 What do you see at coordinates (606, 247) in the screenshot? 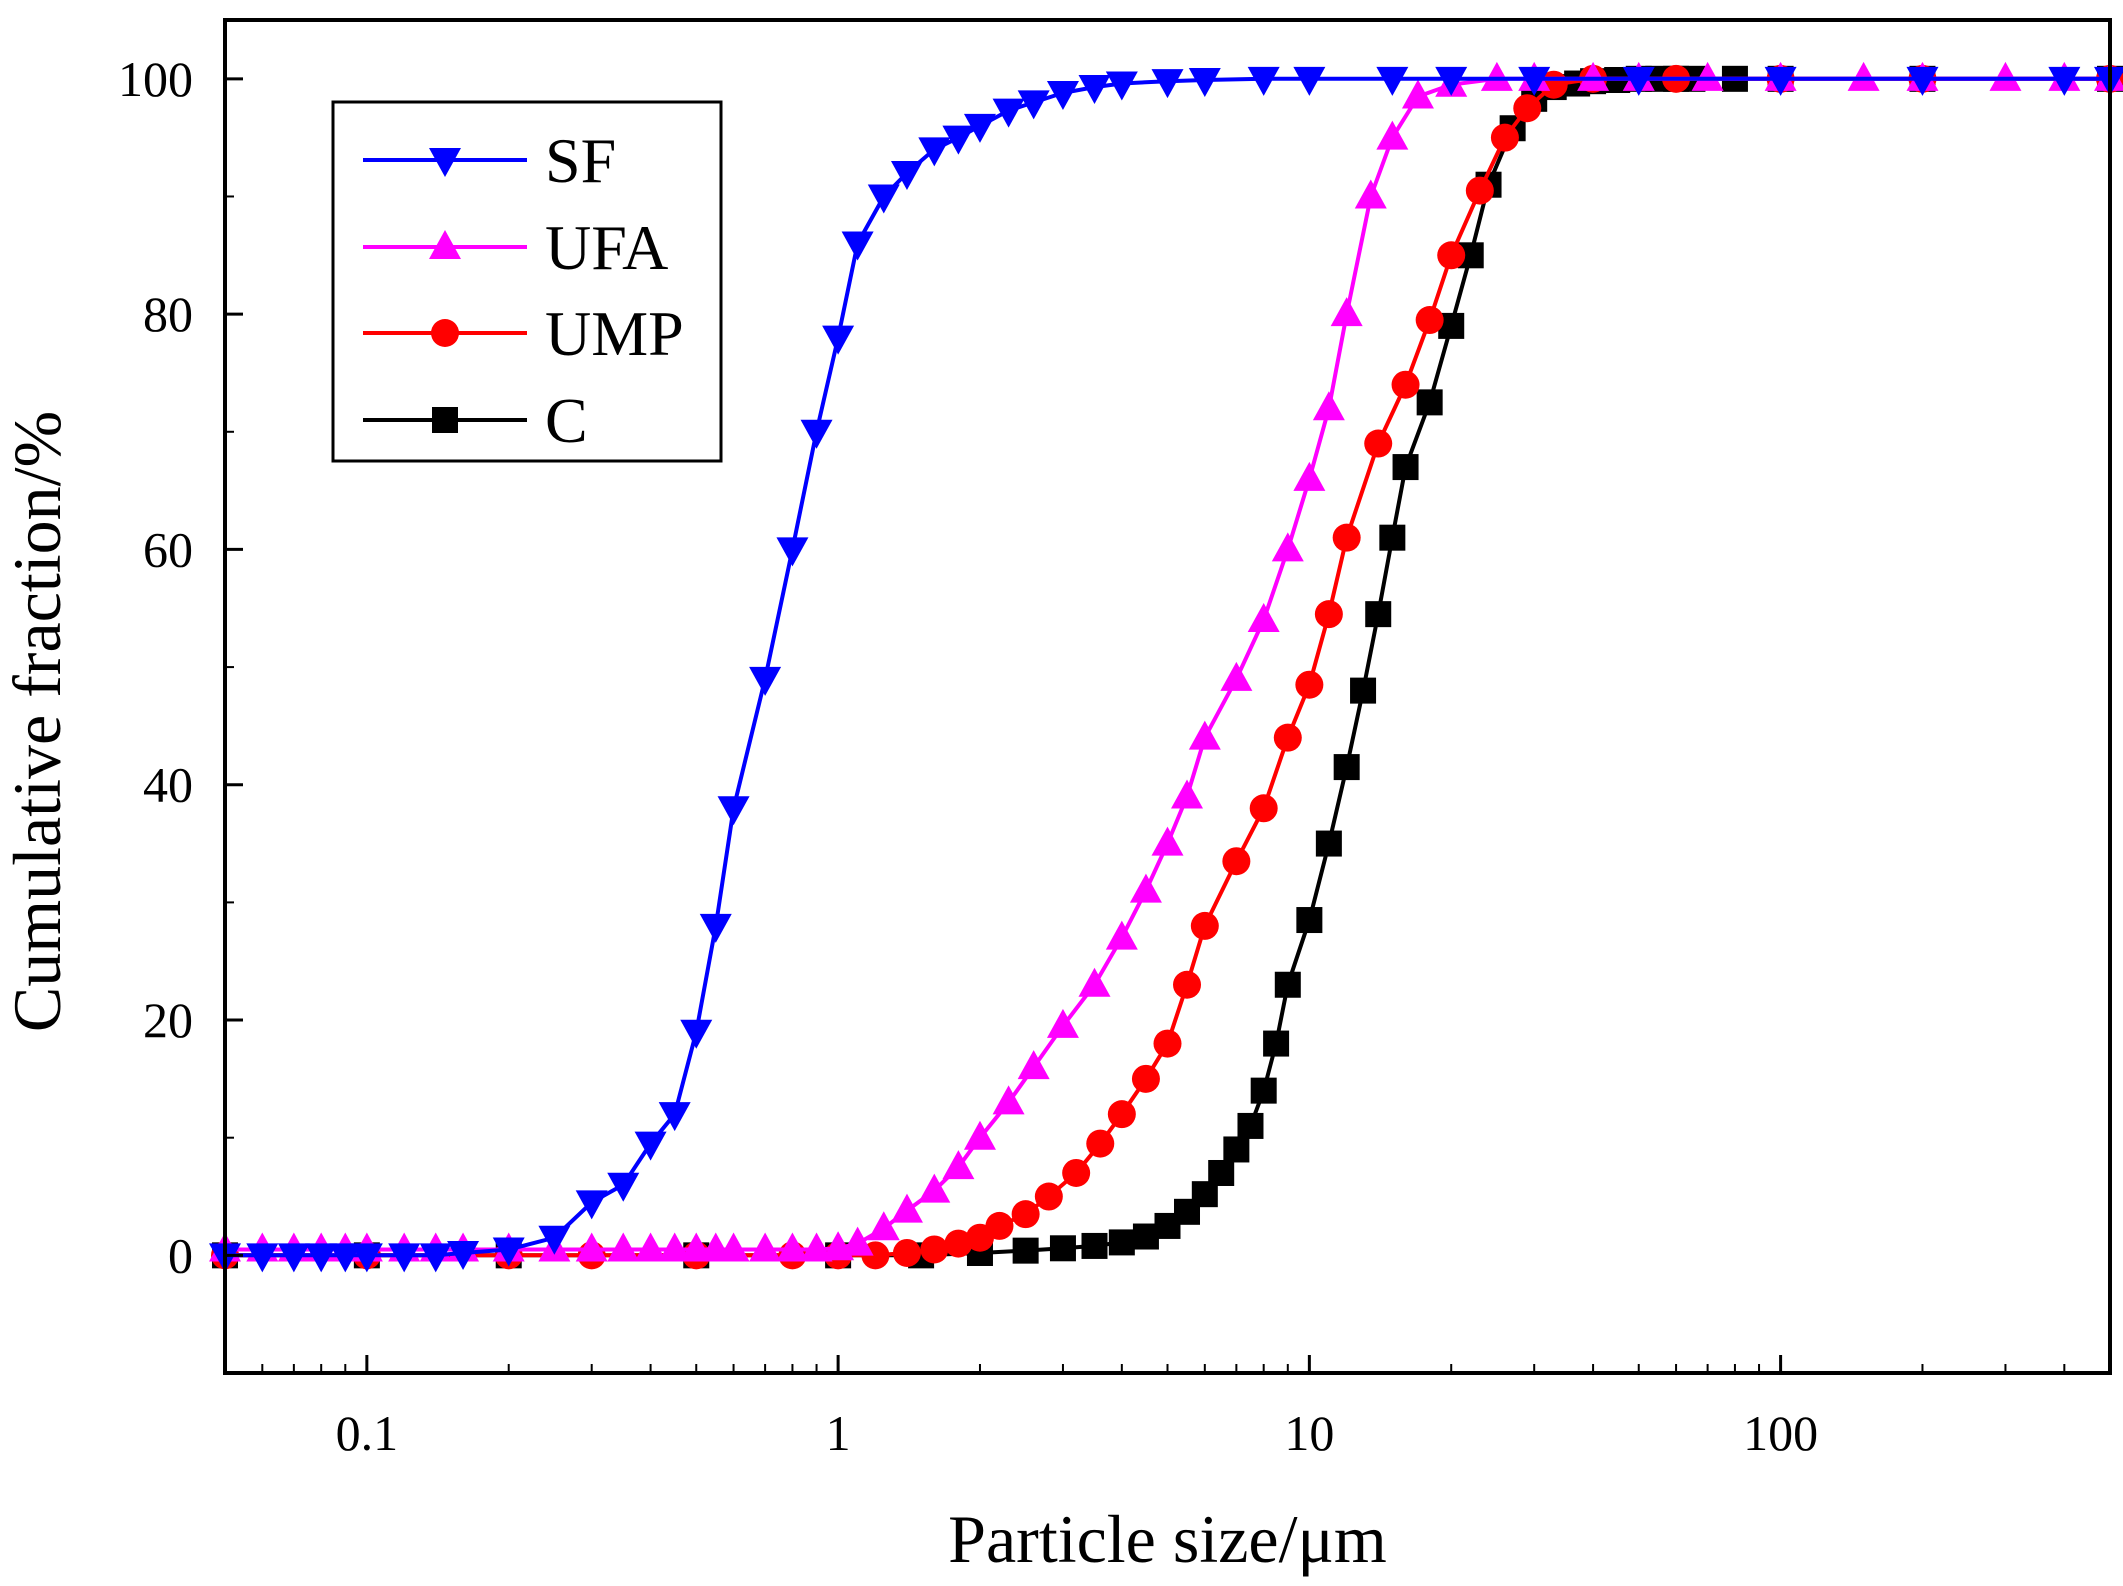
I see `legend-label: UFA` at bounding box center [606, 247].